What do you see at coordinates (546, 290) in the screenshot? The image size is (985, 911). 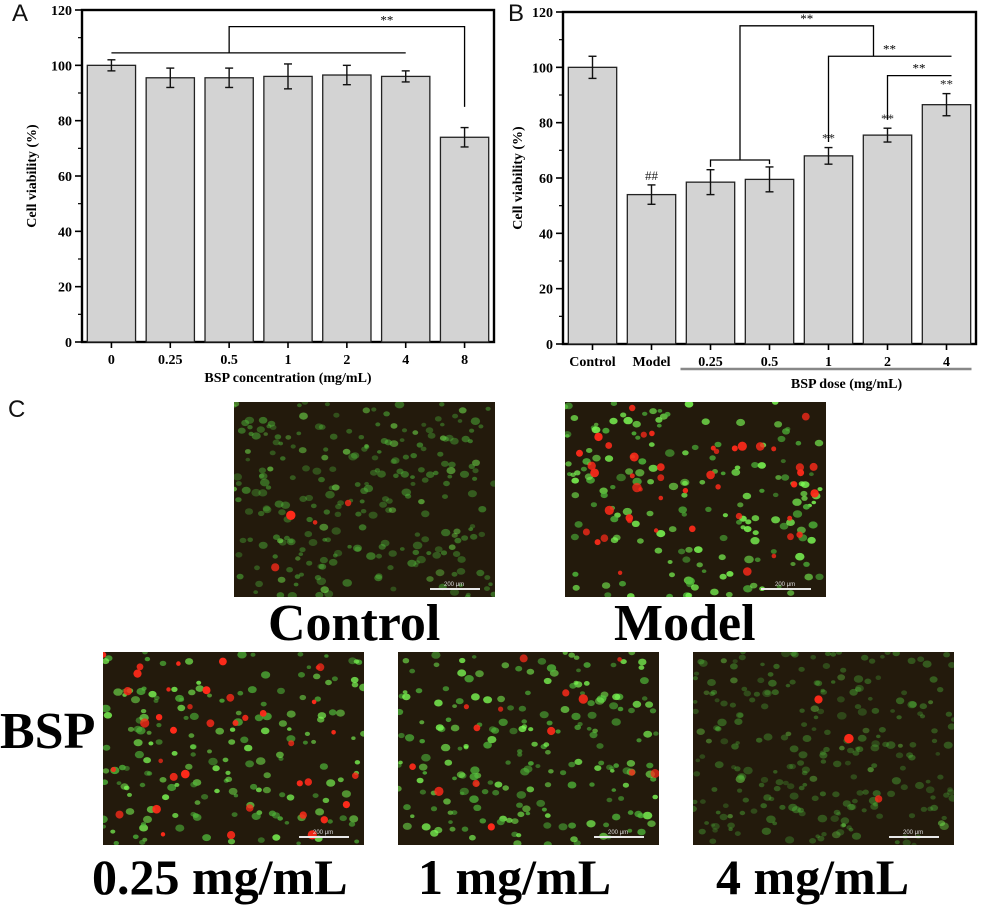 I see `y-tick-label: 20` at bounding box center [546, 290].